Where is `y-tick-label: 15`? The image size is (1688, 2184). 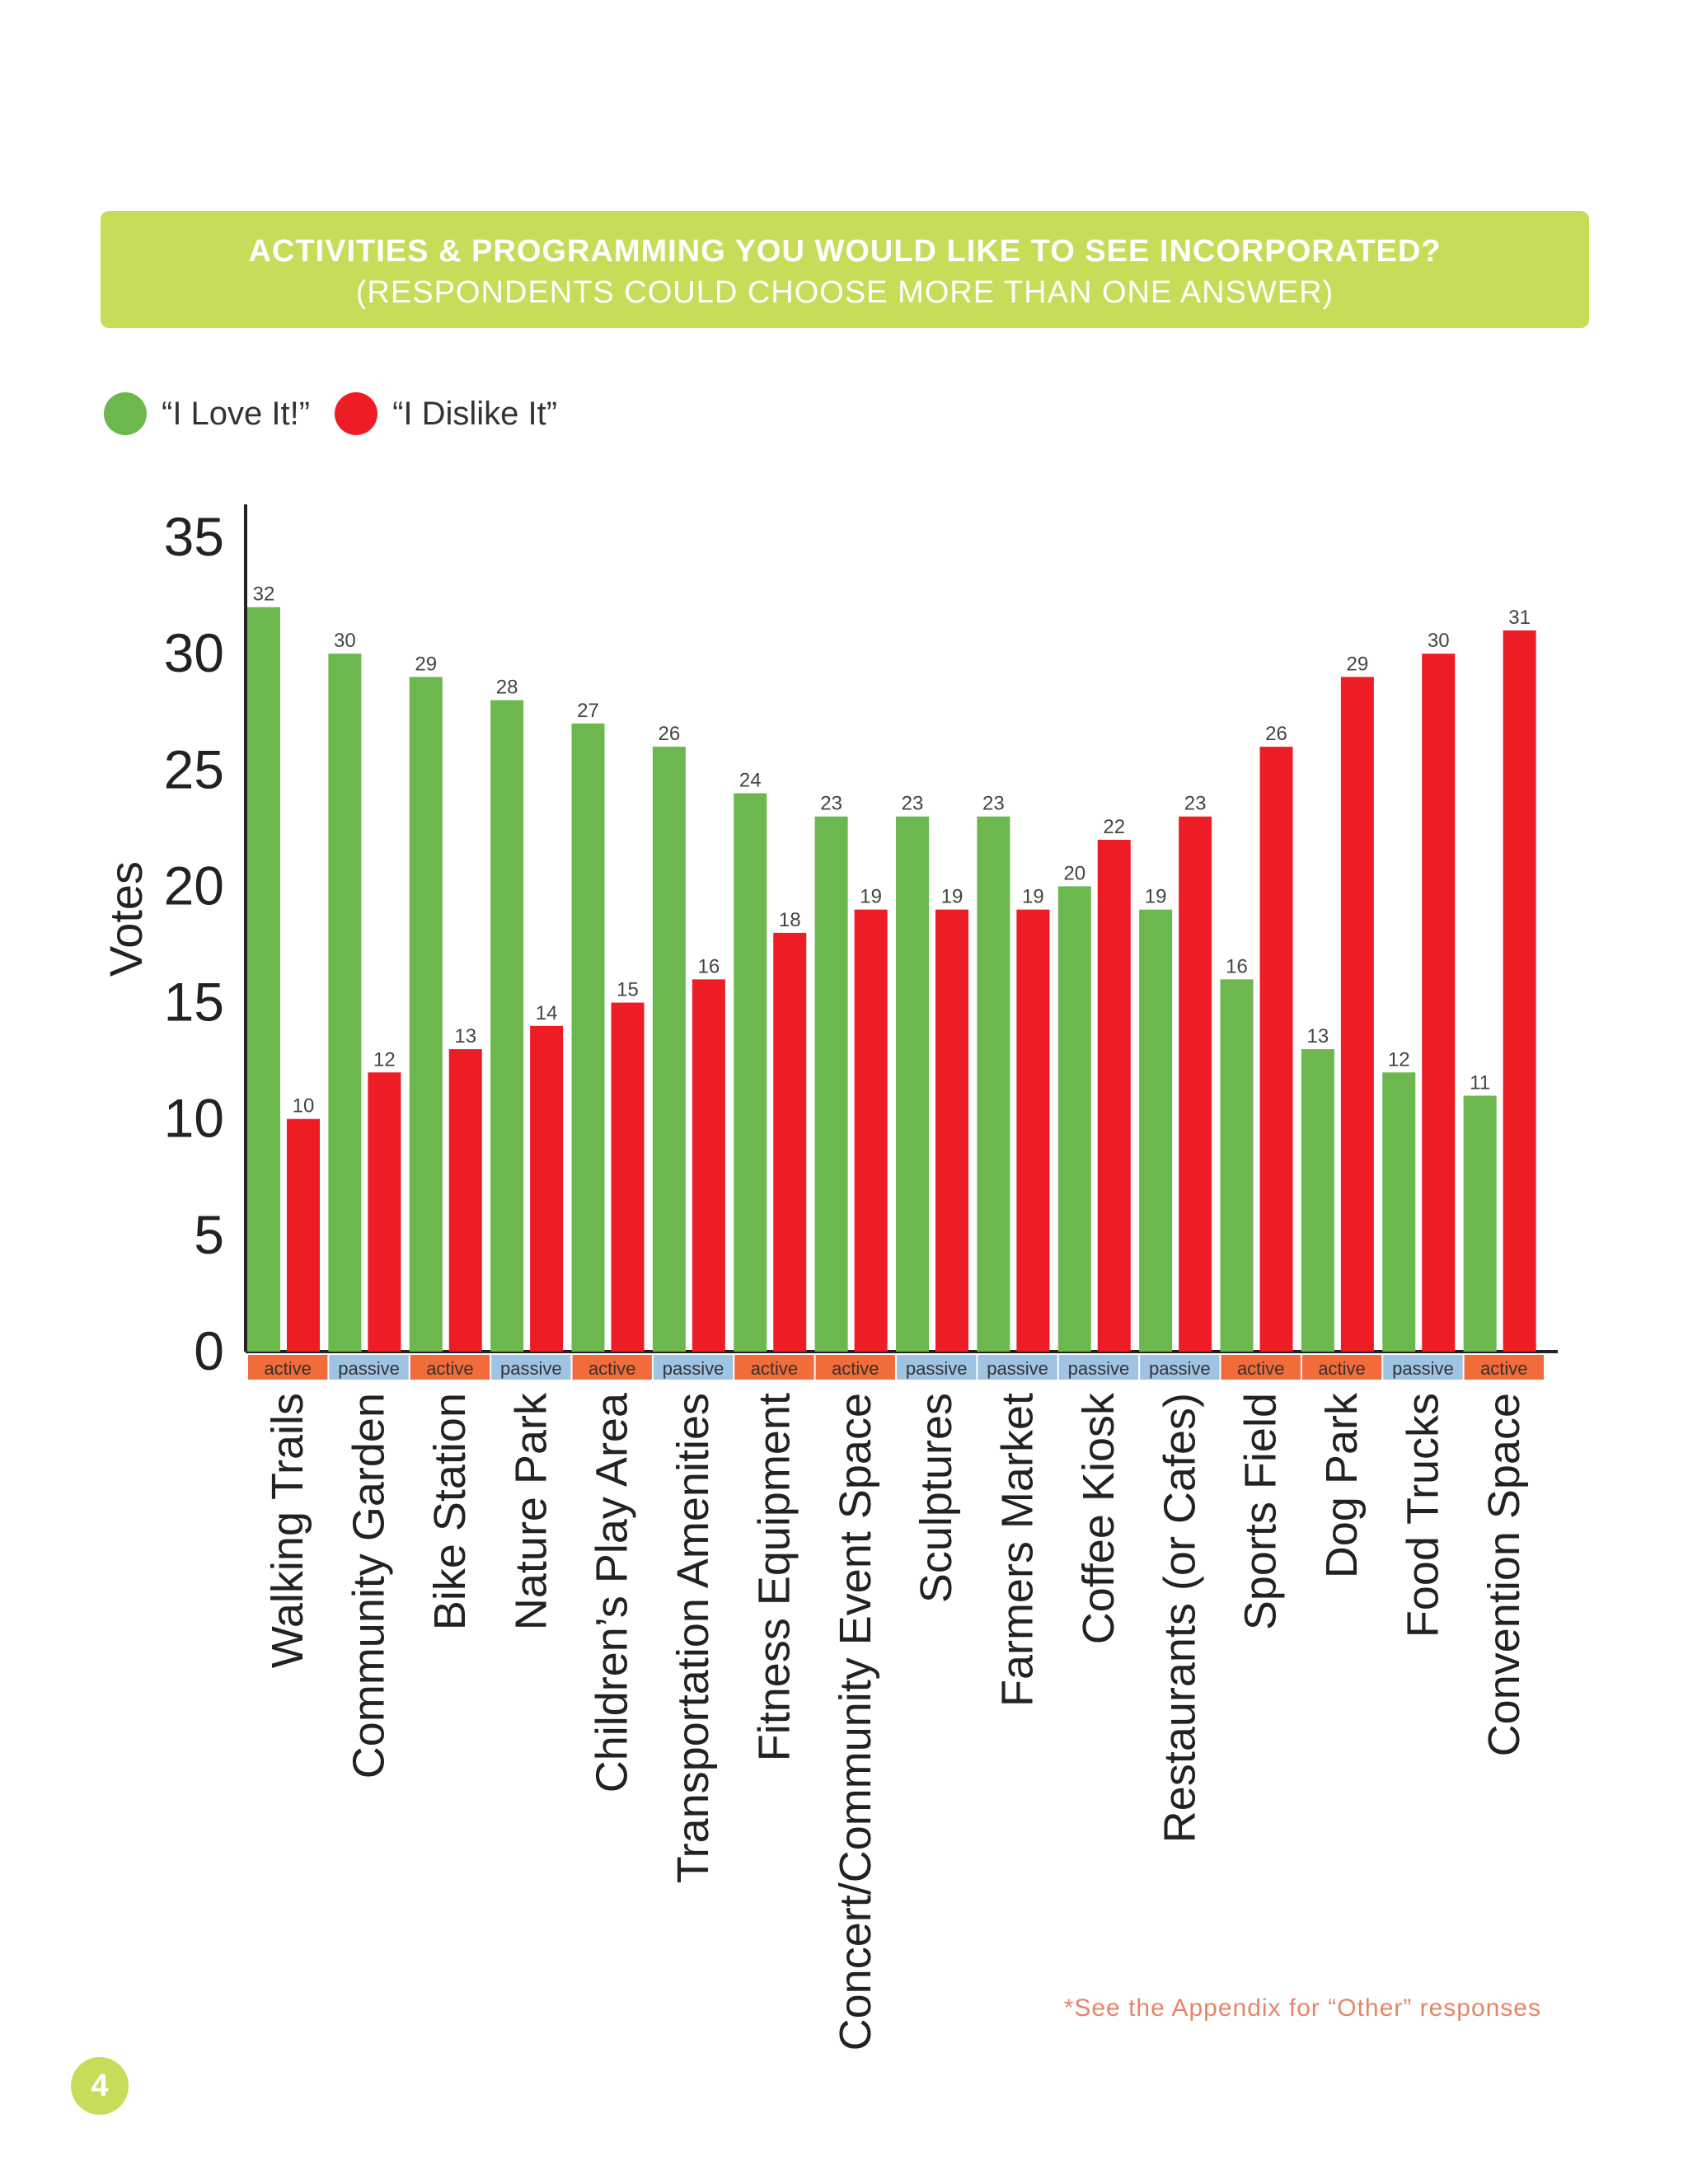
y-tick-label: 15 is located at coordinates (194, 1002).